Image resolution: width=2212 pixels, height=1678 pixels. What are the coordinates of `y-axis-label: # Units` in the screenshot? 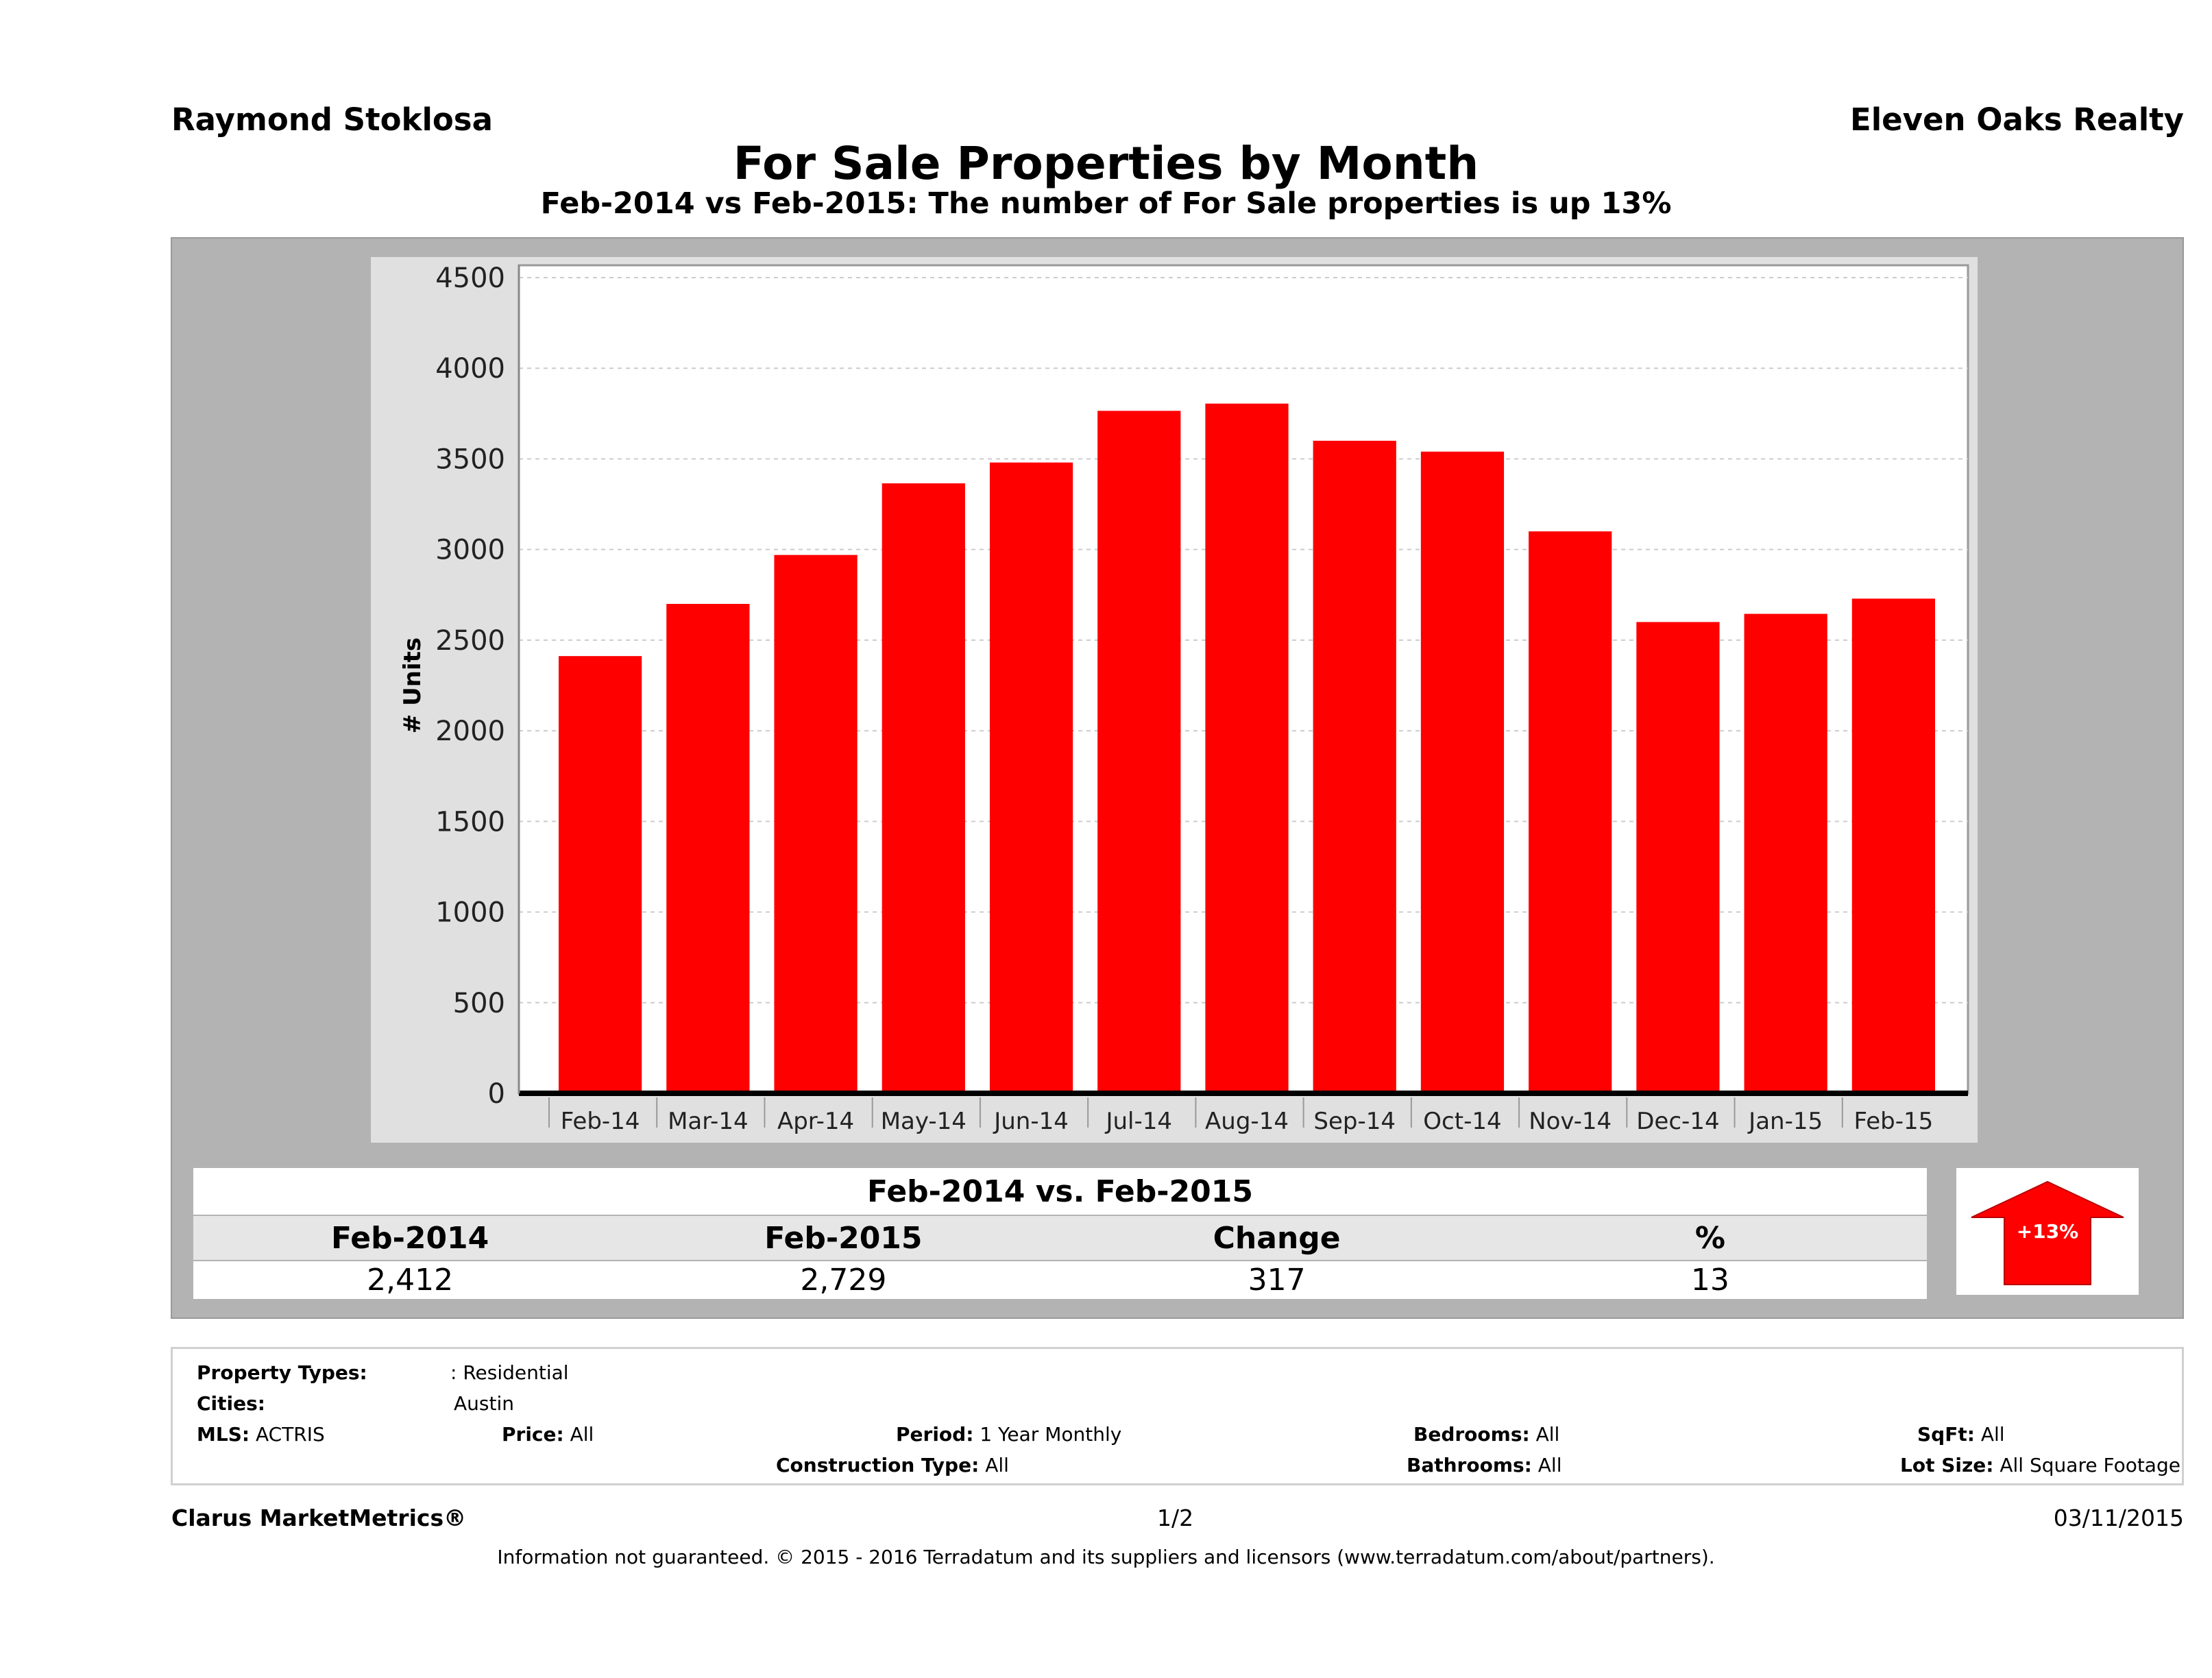 It's located at (412, 685).